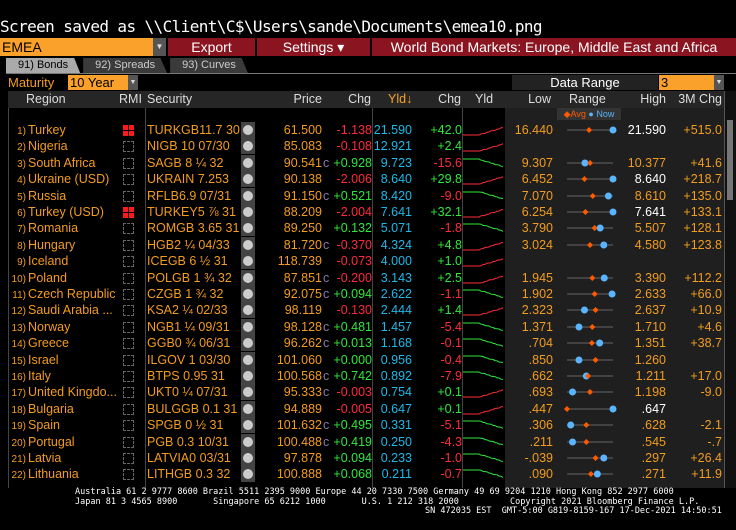 The height and width of the screenshot is (530, 736). What do you see at coordinates (700, 99) in the screenshot?
I see `col-3m-chg: 3M Chg` at bounding box center [700, 99].